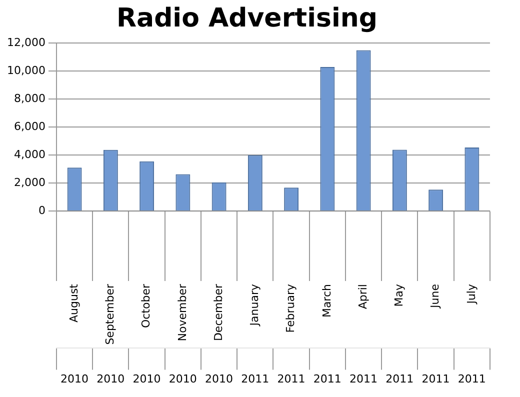 This screenshot has height=397, width=520. Describe the element at coordinates (364, 335) in the screenshot. I see `category-label: April 2011` at that location.